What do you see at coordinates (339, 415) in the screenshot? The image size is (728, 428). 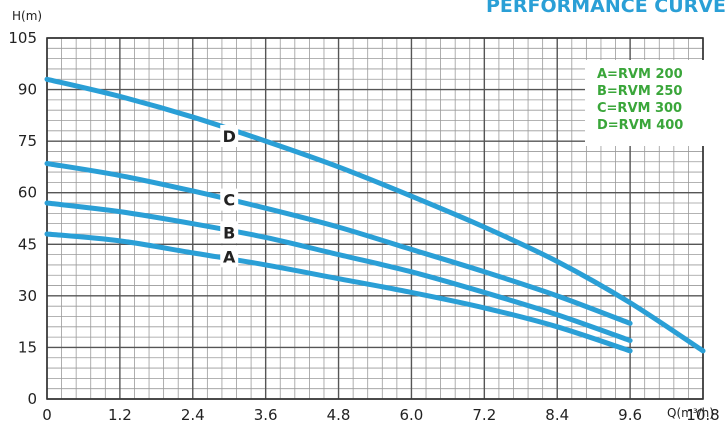 I see `x-tick-label: 4.8` at bounding box center [339, 415].